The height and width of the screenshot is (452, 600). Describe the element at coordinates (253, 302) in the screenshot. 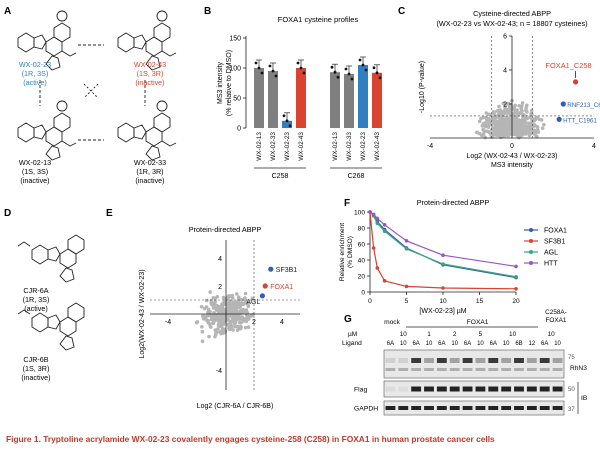

I see `highlight-label: AGL` at that location.